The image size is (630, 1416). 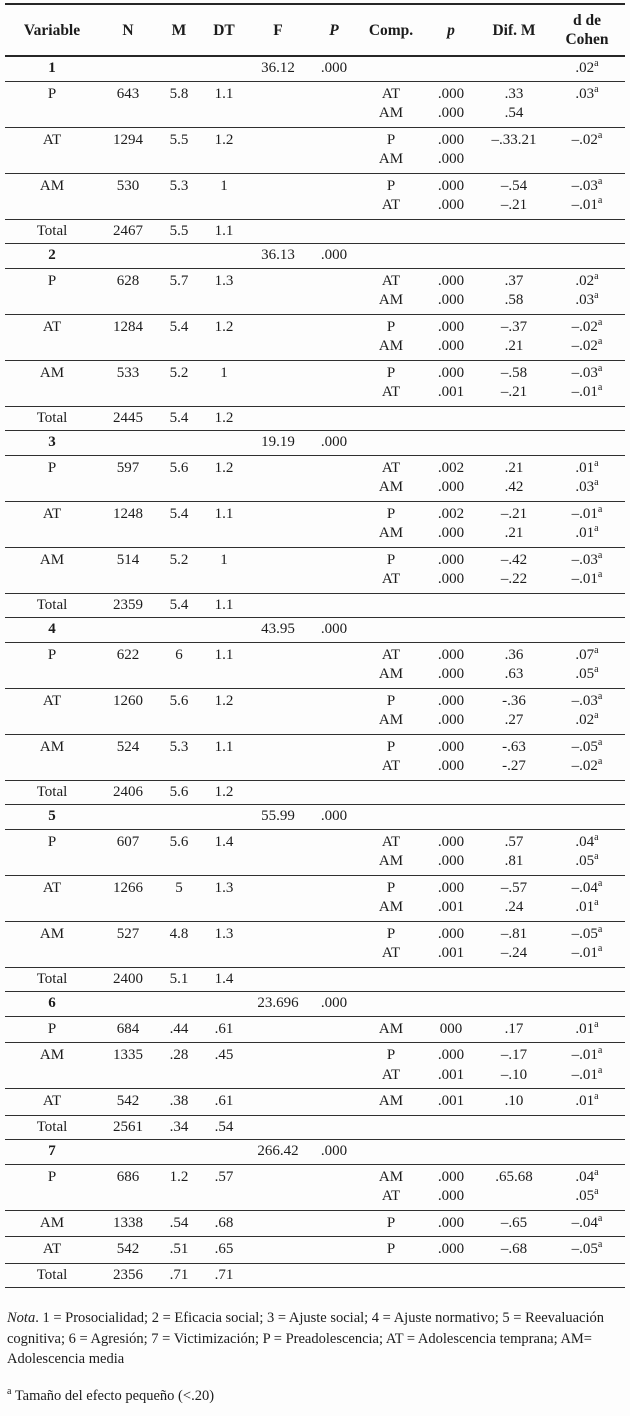 What do you see at coordinates (587, 371) in the screenshot?
I see `comparison-cohen-d: –.03a` at bounding box center [587, 371].